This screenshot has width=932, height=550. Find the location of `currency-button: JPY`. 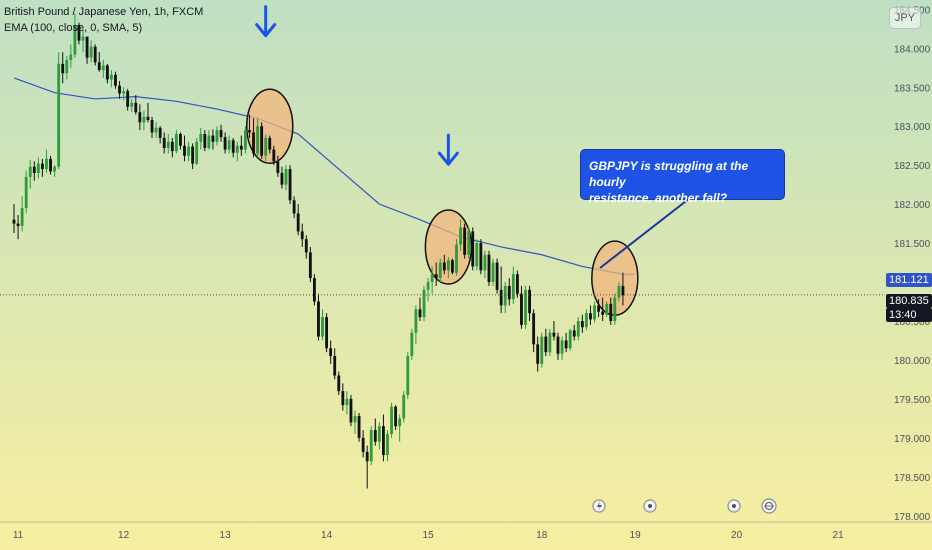

currency-button: JPY is located at coordinates (905, 18).